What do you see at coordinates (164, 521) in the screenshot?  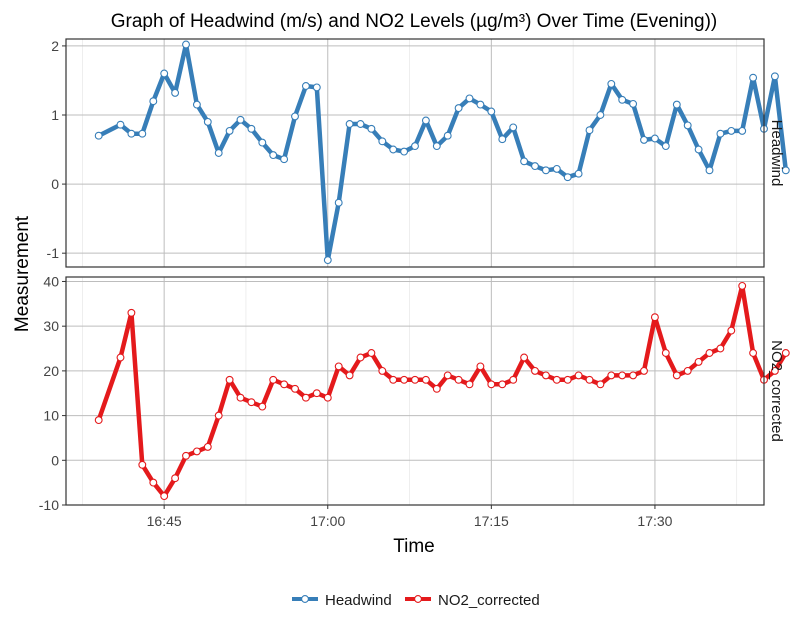 I see `x-tick-label: 16:45` at bounding box center [164, 521].